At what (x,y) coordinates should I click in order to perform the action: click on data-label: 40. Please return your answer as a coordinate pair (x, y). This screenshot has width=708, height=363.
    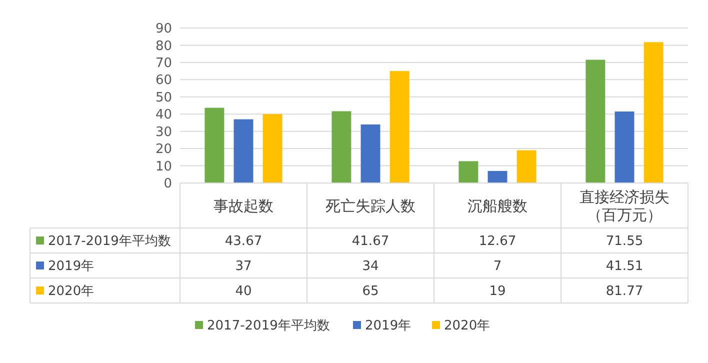
    Looking at the image, I should click on (243, 292).